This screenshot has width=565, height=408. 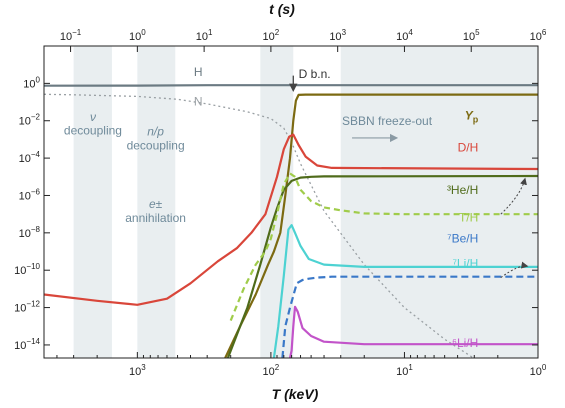 What do you see at coordinates (468, 218) in the screenshot?
I see `series-label-5: T/H` at bounding box center [468, 218].